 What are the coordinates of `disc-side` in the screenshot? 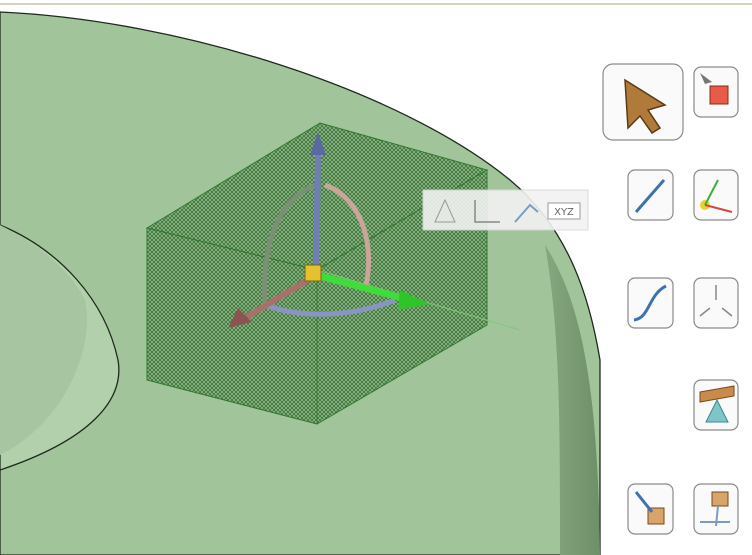 It's located at (572, 400).